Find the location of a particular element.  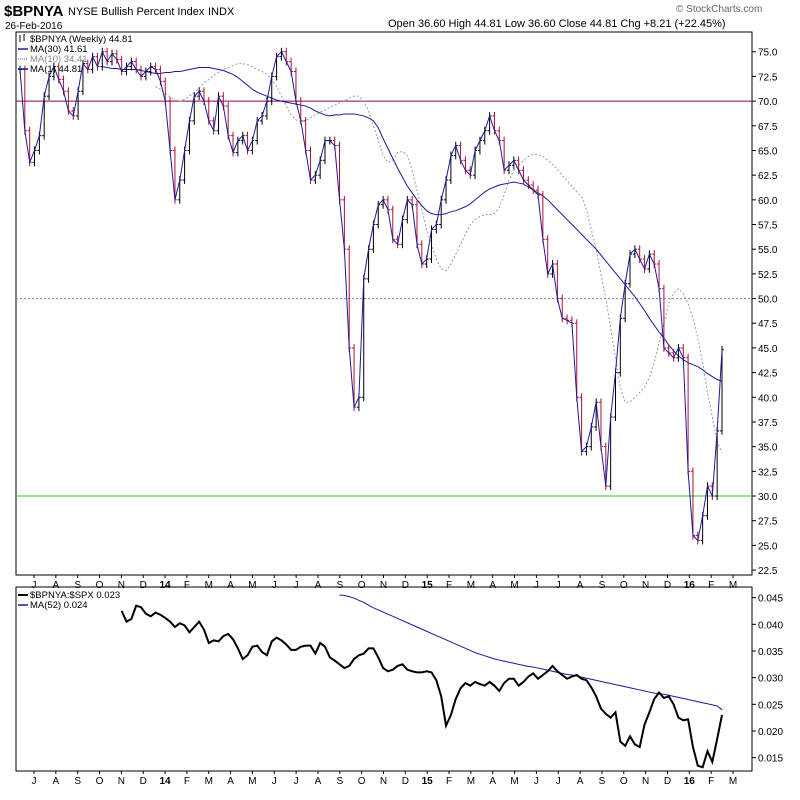

legend-item: $BPNYA:$SPX 0.023 is located at coordinates (69, 595).